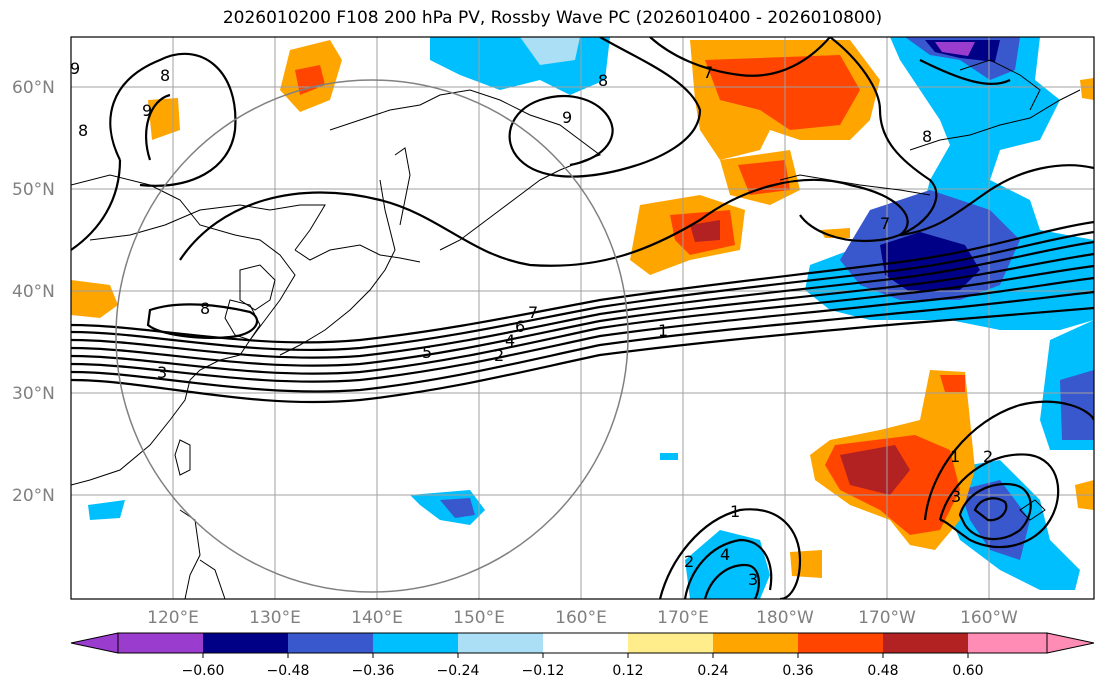 This screenshot has height=692, width=1105. I want to click on lon-label: 170°E, so click(683, 618).